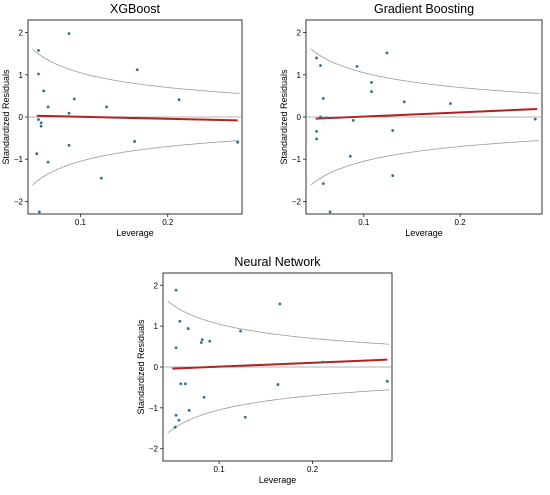 This screenshot has height=495, width=550. I want to click on chart-title: XGBoost, so click(135, 9).